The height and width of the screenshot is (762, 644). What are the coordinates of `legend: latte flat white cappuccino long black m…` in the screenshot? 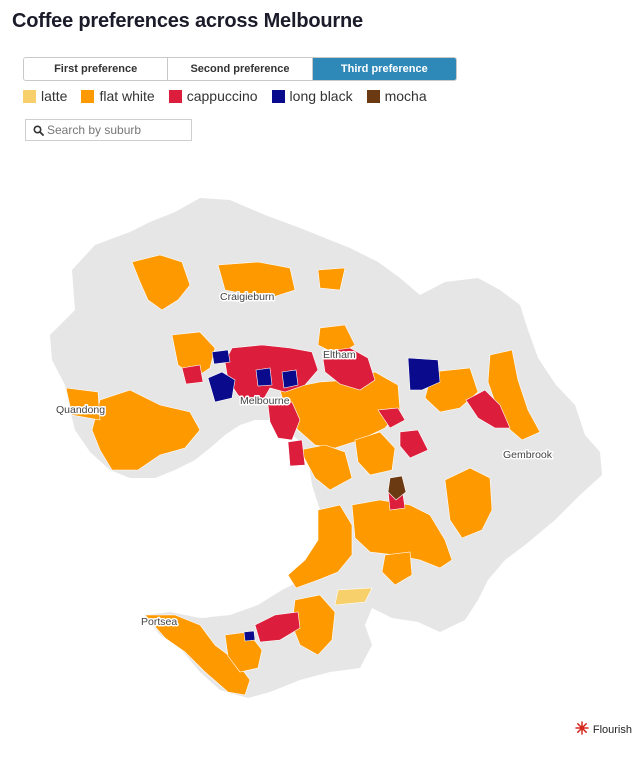 It's located at (225, 96).